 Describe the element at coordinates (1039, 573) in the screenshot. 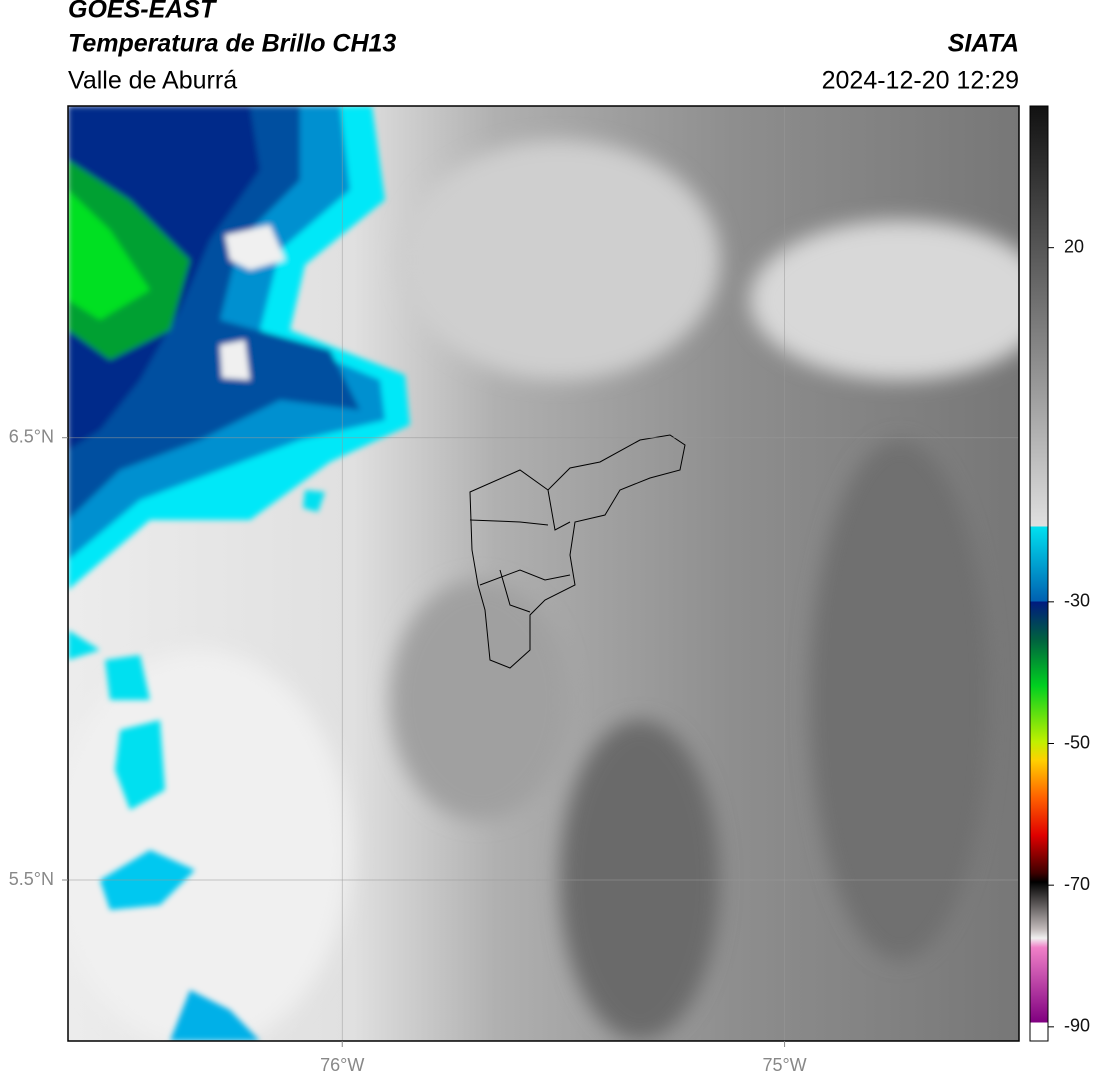

I see `colorbar` at that location.